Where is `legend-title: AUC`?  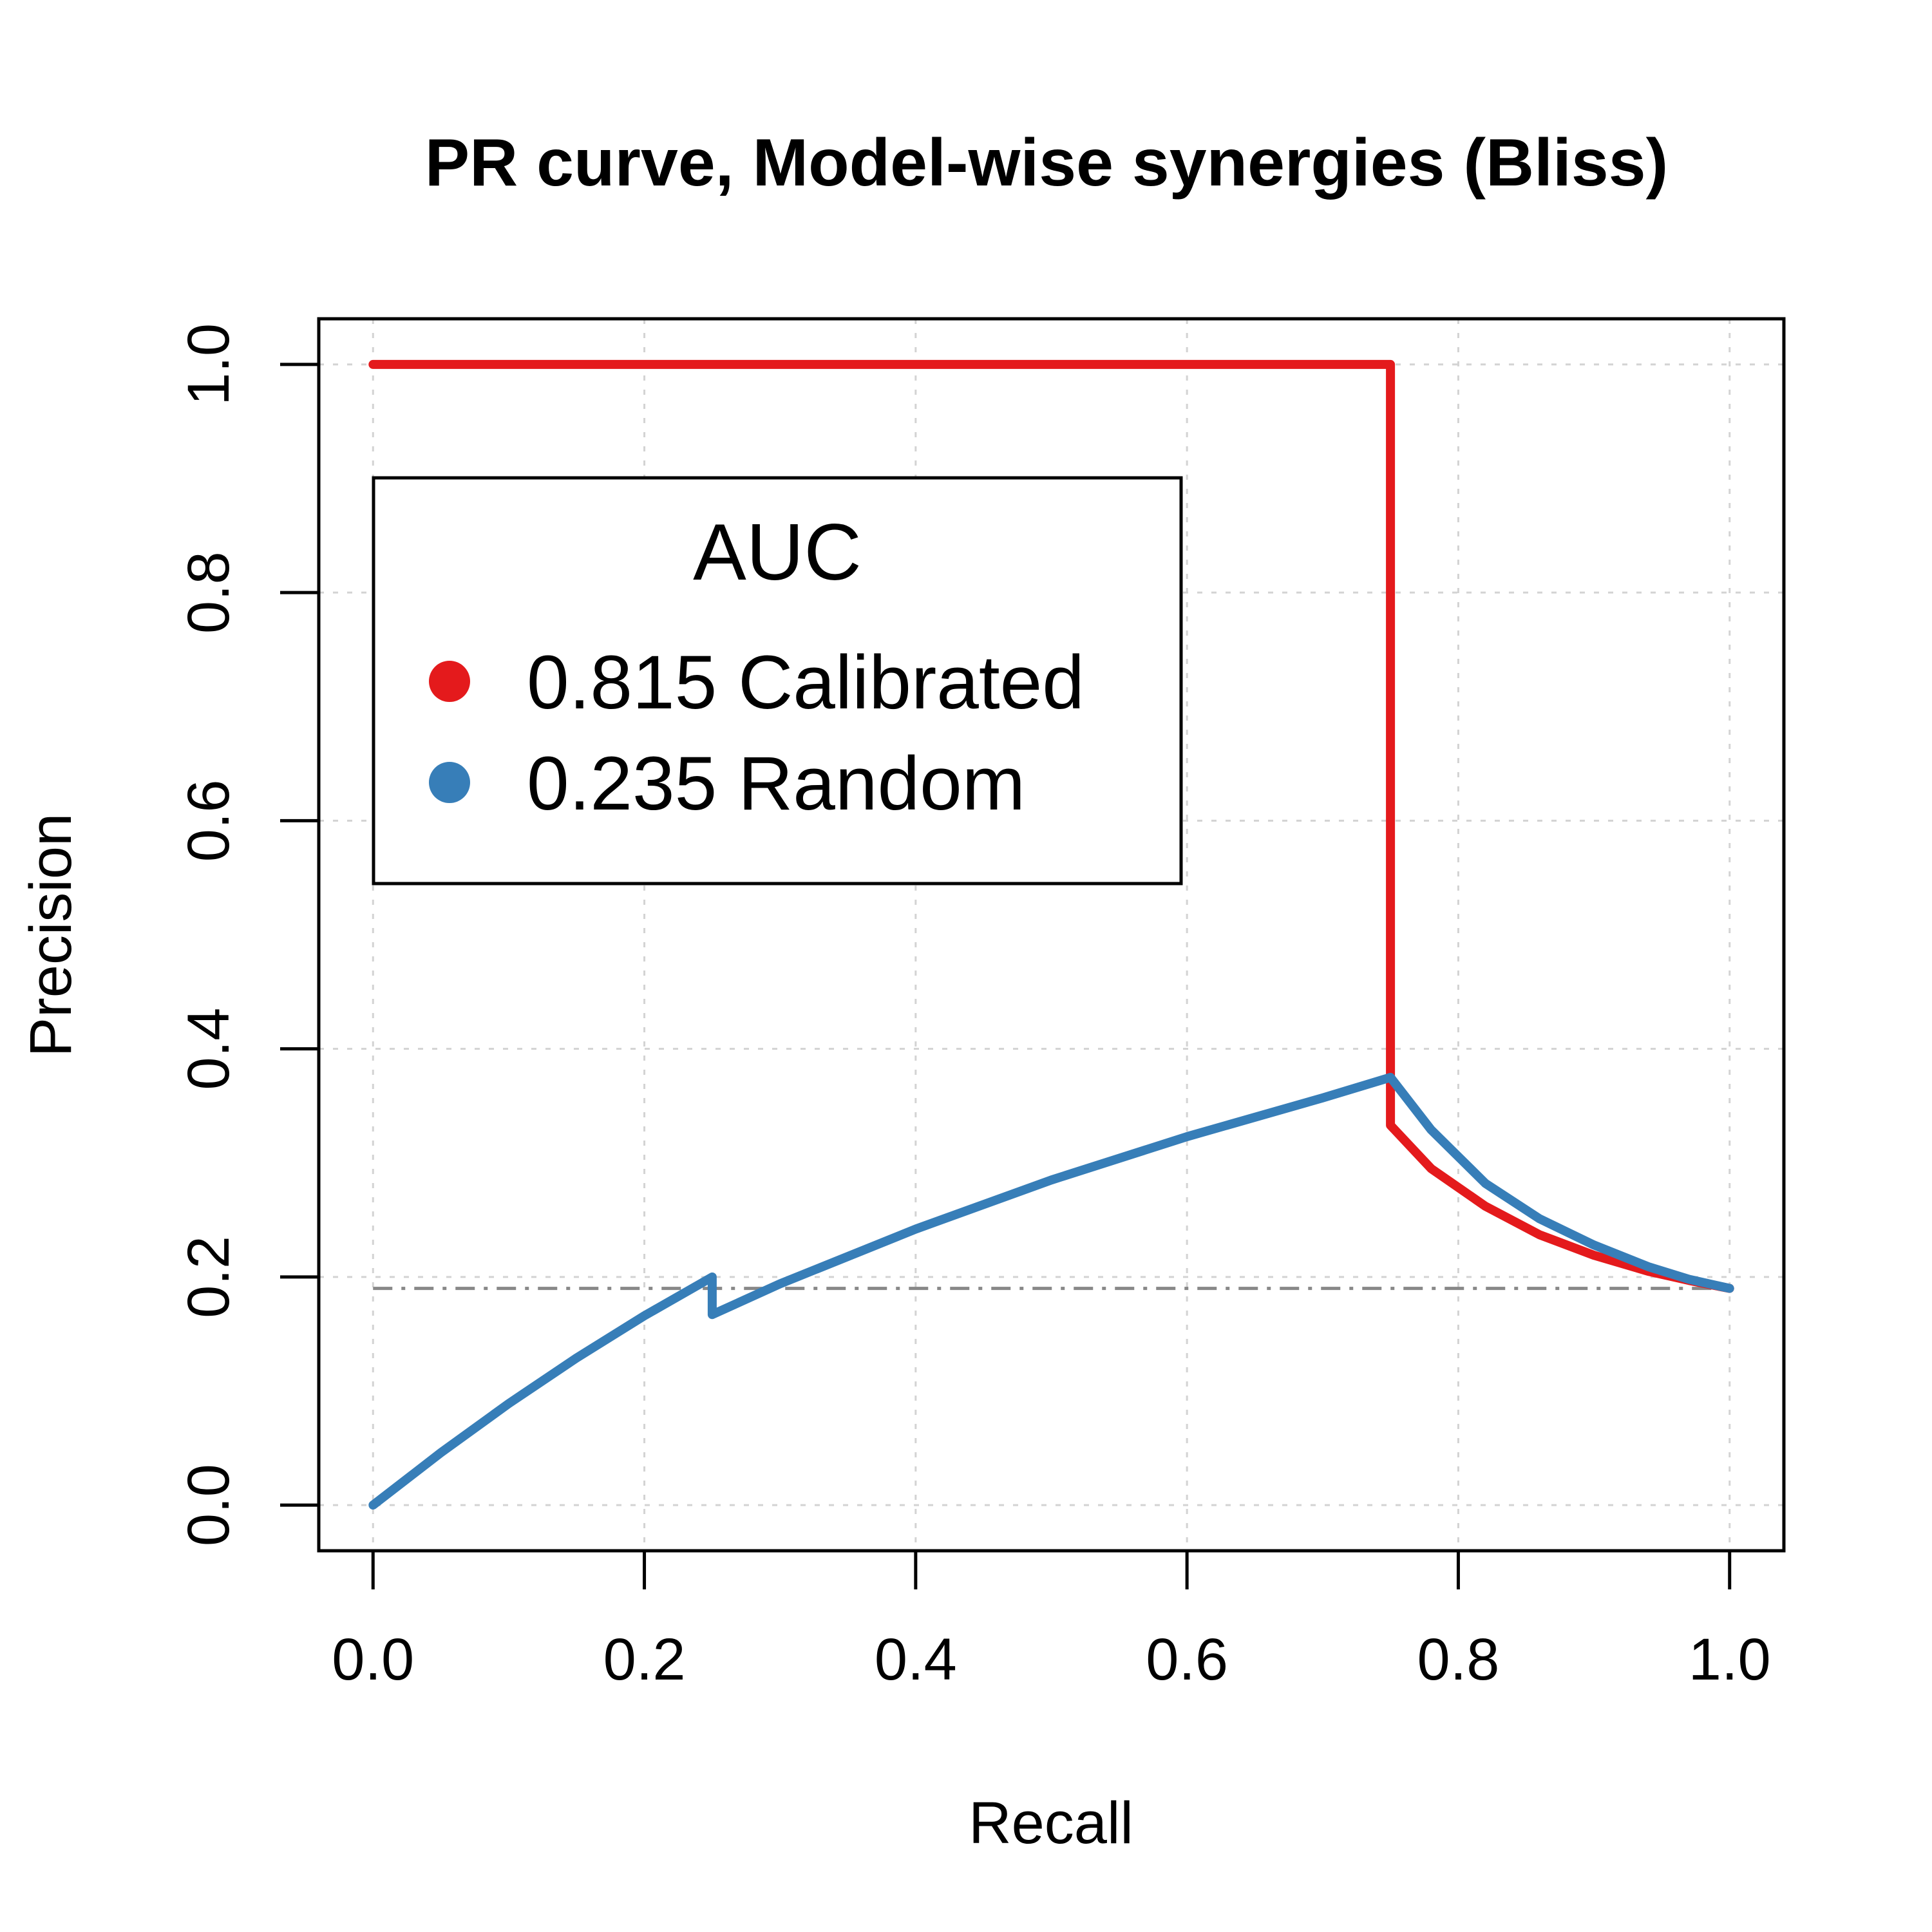 legend-title: AUC is located at coordinates (778, 553).